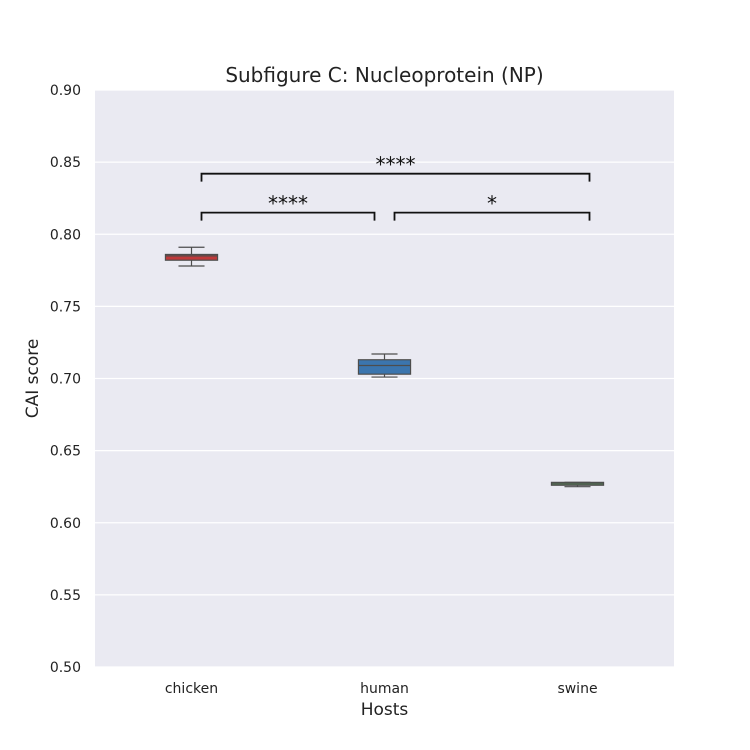 This screenshot has height=750, width=750. What do you see at coordinates (384, 75) in the screenshot?
I see `chart-title: Subfigure C: Nucleoprotein (NP)` at bounding box center [384, 75].